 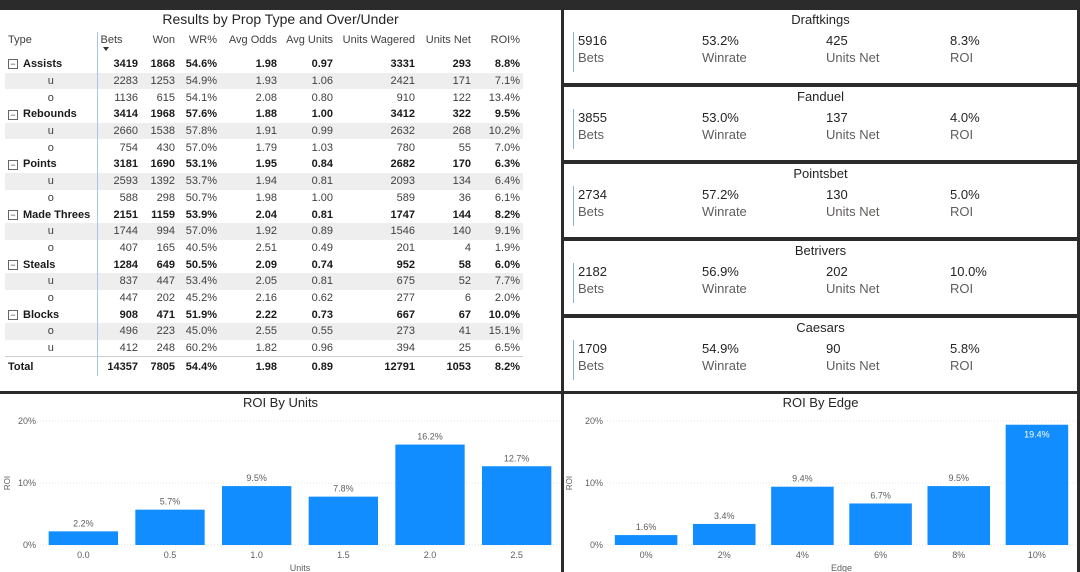 What do you see at coordinates (464, 348) in the screenshot?
I see `table-cell: 25` at bounding box center [464, 348].